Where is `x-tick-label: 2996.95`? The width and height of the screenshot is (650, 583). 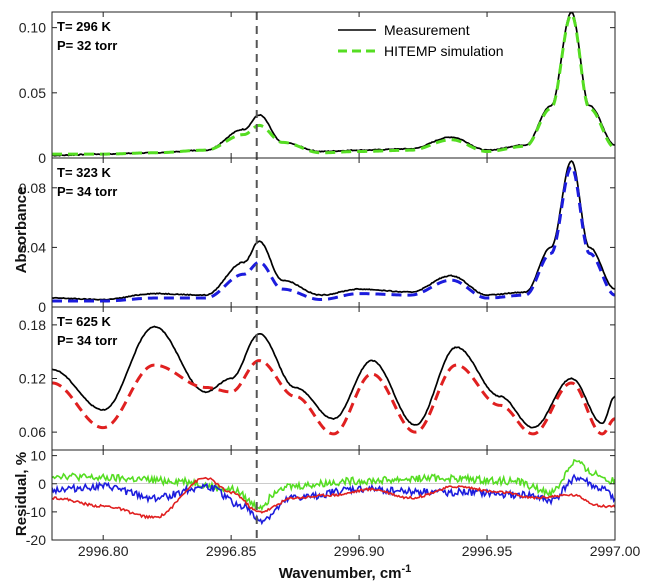
x-tick-label: 2996.95 is located at coordinates (487, 551).